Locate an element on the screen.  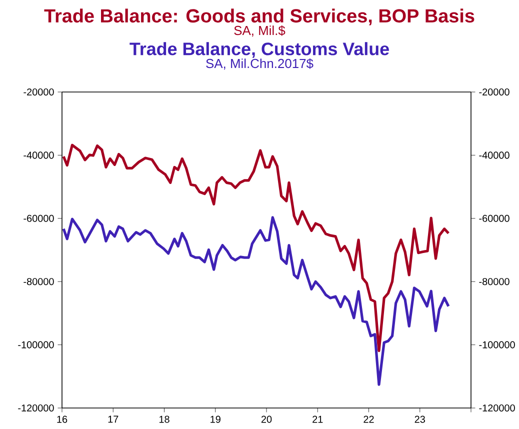
y2-tick-label: -100000 is located at coordinates (497, 344).